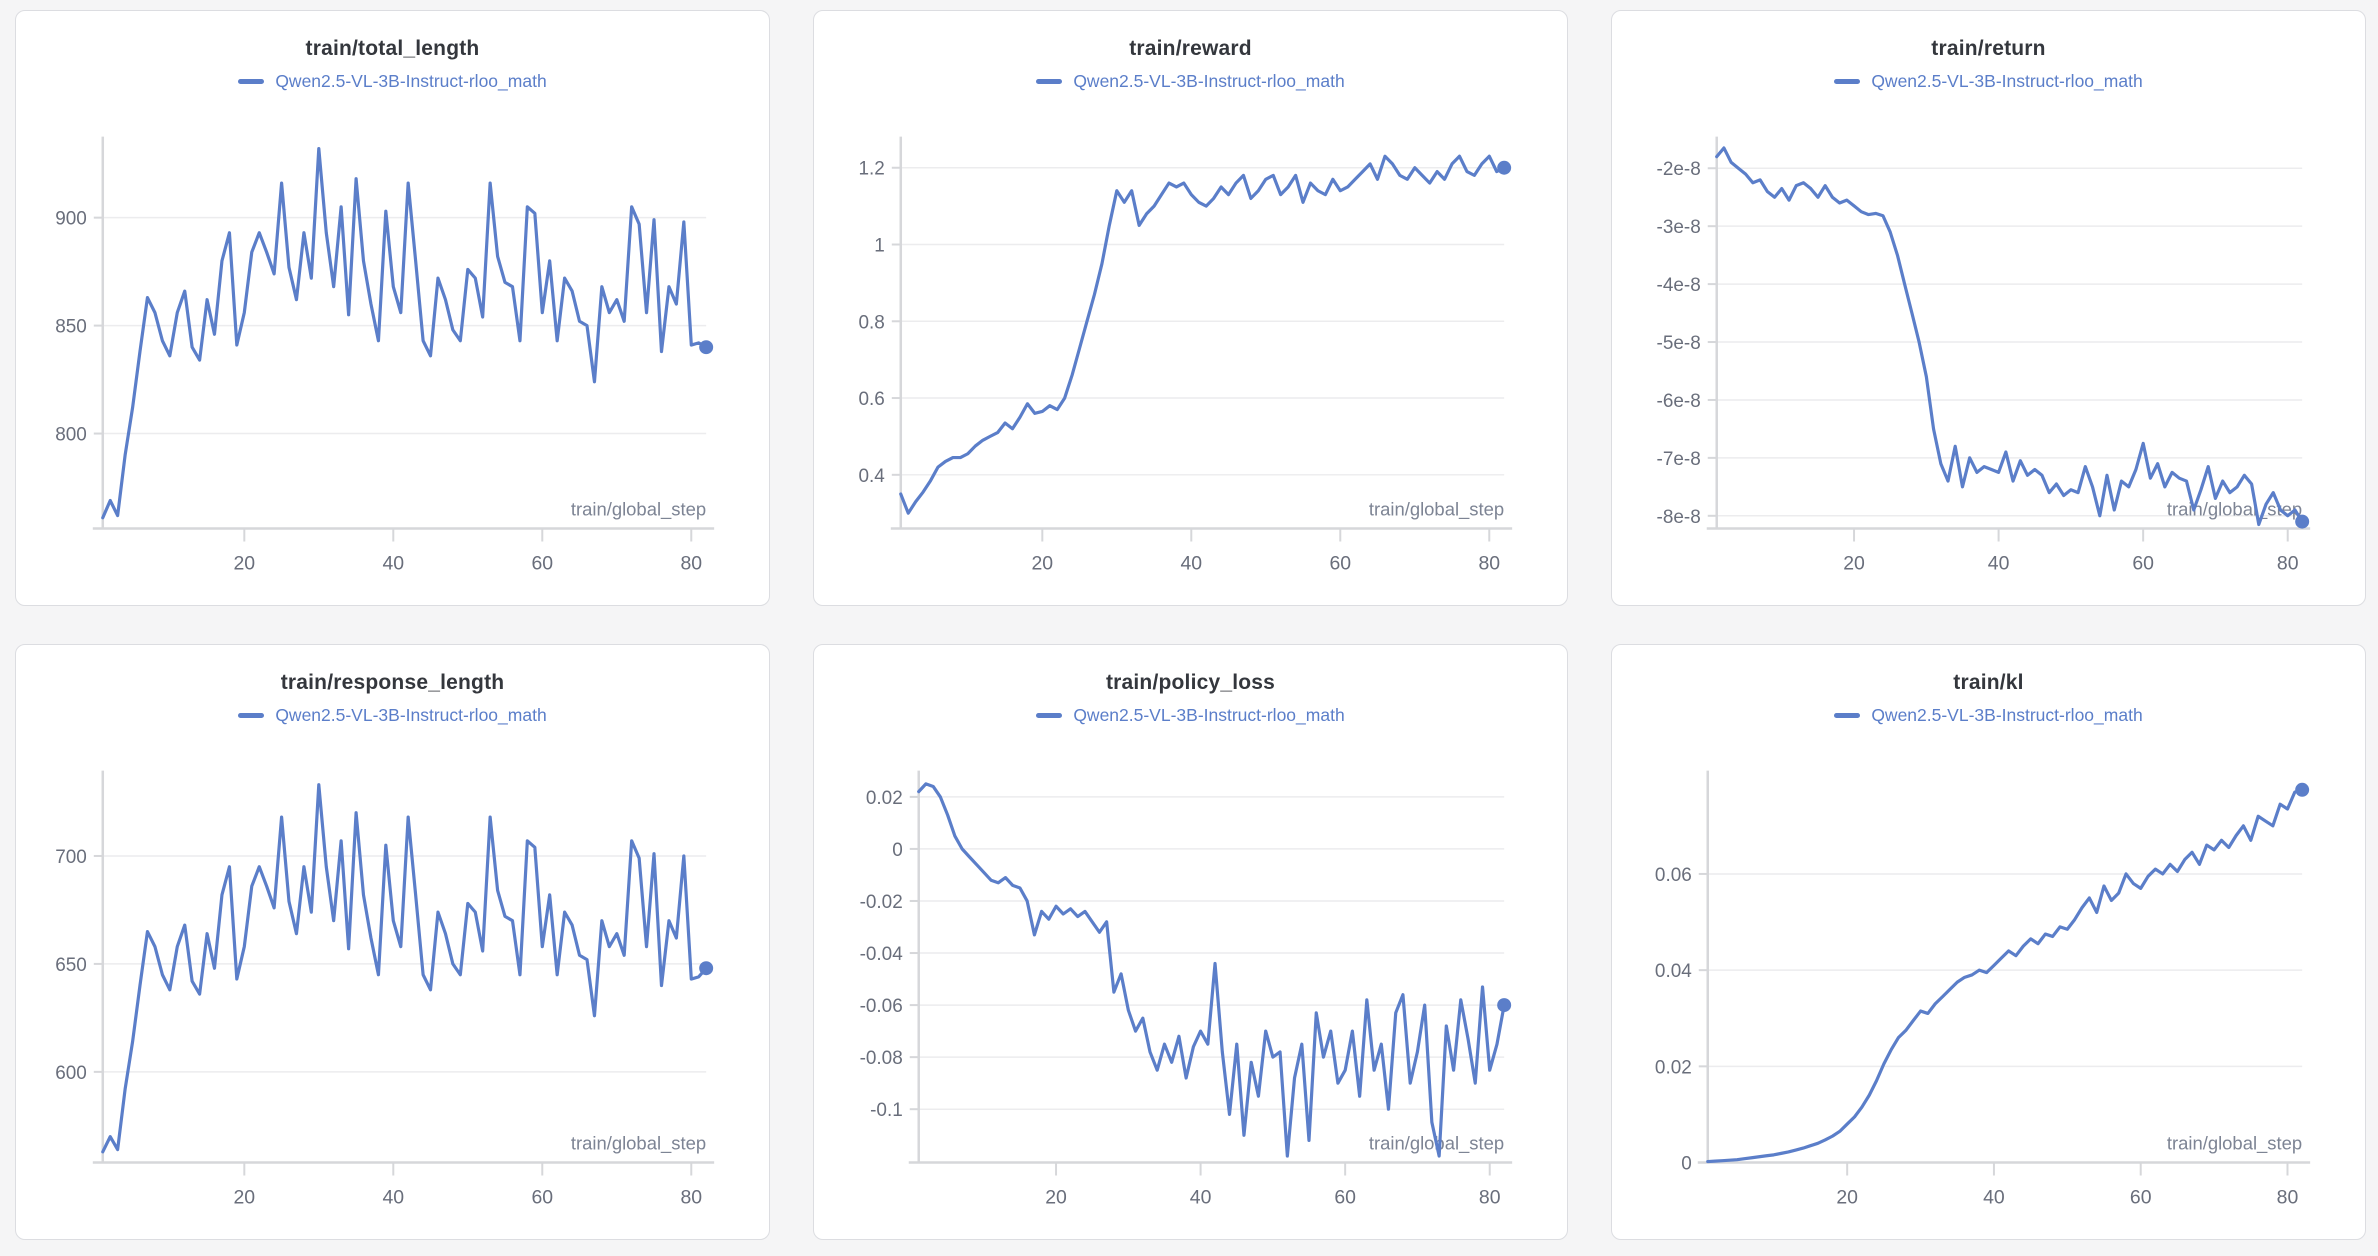  I want to click on svg-text: -0.04, so click(881, 954).